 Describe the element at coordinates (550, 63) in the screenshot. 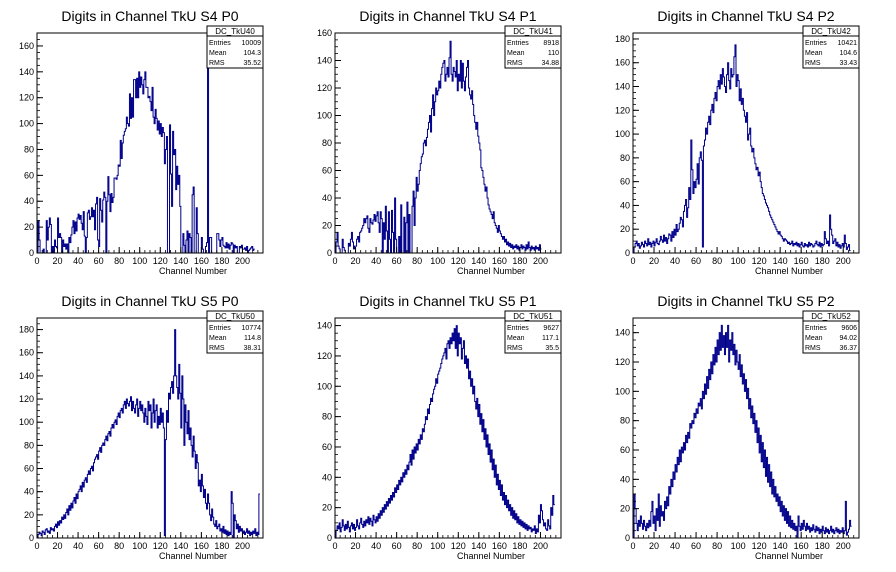

I see `stats-value: 34.88` at that location.